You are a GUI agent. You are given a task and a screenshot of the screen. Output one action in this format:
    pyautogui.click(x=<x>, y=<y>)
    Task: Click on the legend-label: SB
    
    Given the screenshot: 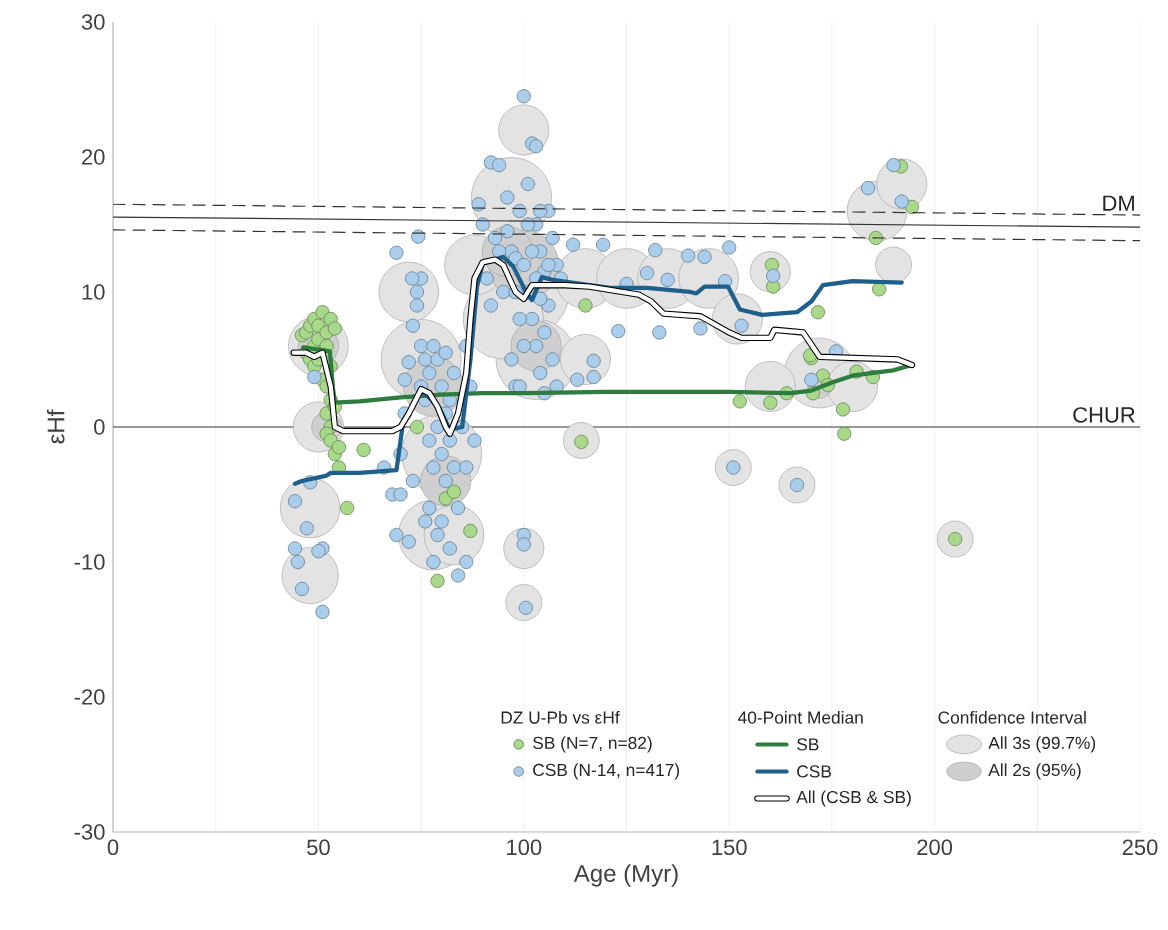 What is the action you would take?
    pyautogui.click(x=808, y=744)
    